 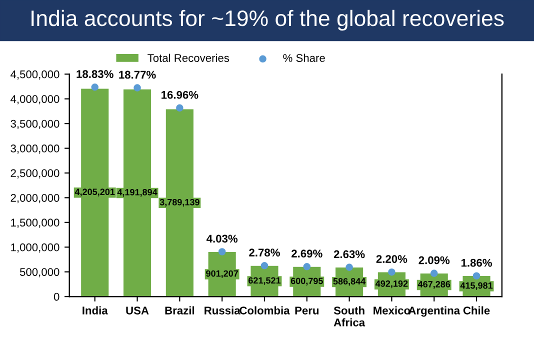 I want to click on data-label: 4.03%, so click(x=222, y=238).